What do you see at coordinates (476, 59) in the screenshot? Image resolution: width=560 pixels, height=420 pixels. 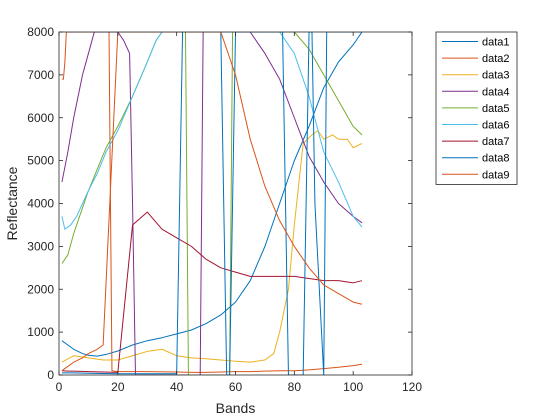 I see `legend-entry-data2: data2` at bounding box center [476, 59].